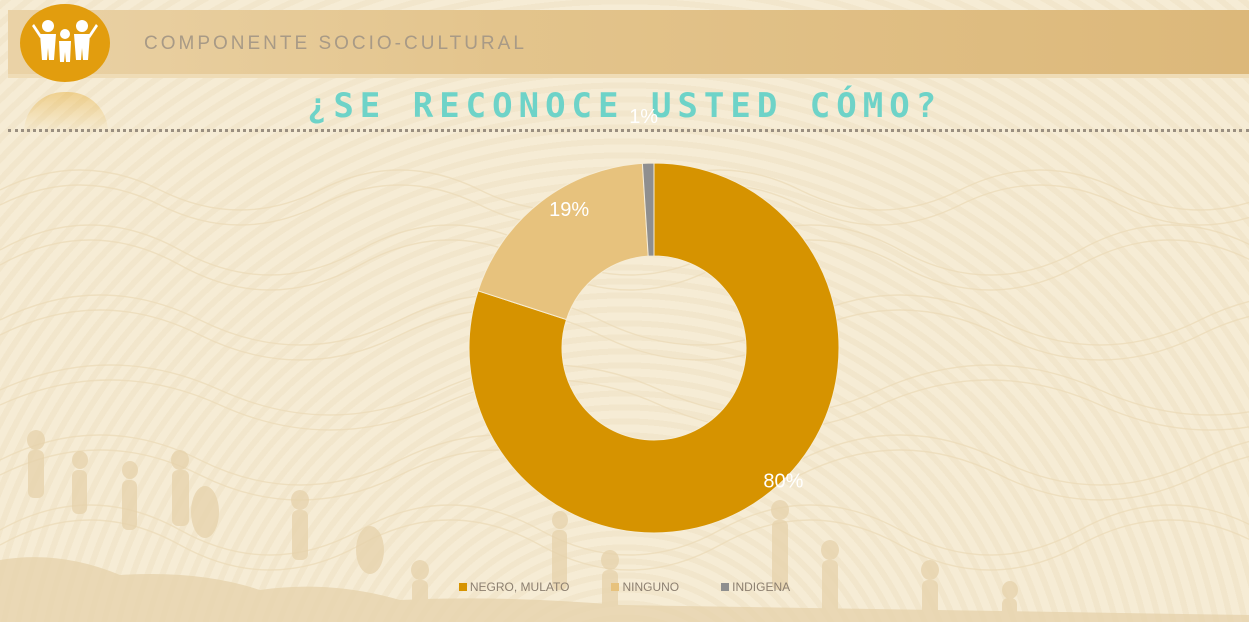 The height and width of the screenshot is (622, 1249). Describe the element at coordinates (628, 76) in the screenshot. I see `header-band-edge` at that location.